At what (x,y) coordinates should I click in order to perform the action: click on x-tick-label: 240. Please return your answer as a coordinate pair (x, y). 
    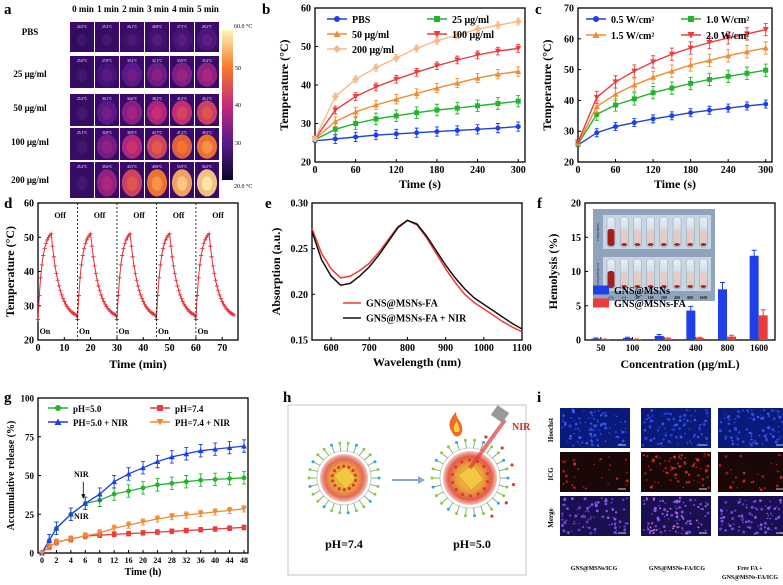
    Looking at the image, I should click on (728, 170).